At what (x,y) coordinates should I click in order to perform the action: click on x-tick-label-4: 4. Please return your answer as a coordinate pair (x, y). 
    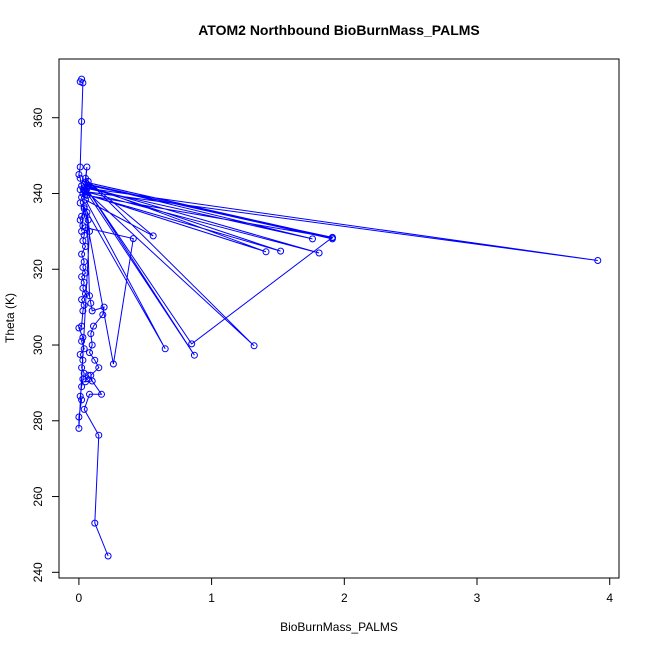
    Looking at the image, I should click on (609, 598).